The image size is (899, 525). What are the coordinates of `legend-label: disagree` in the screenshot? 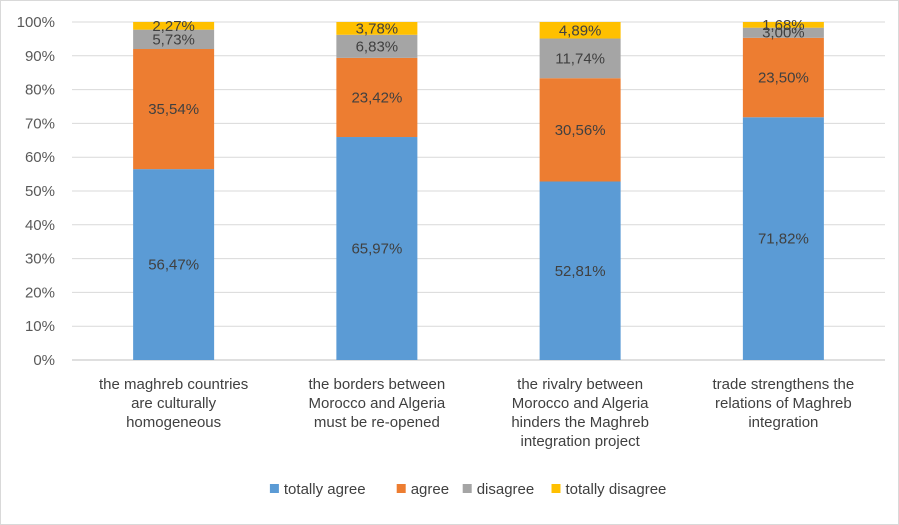 It's located at (506, 489).